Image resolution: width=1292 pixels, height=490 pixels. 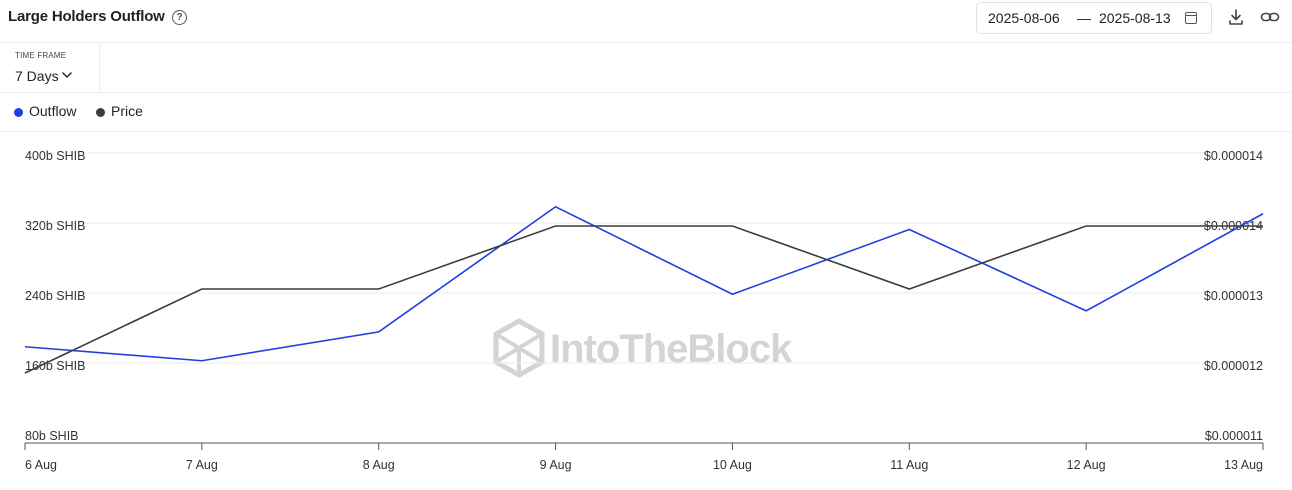 What do you see at coordinates (1191, 18) in the screenshot?
I see `calendar-icon` at bounding box center [1191, 18].